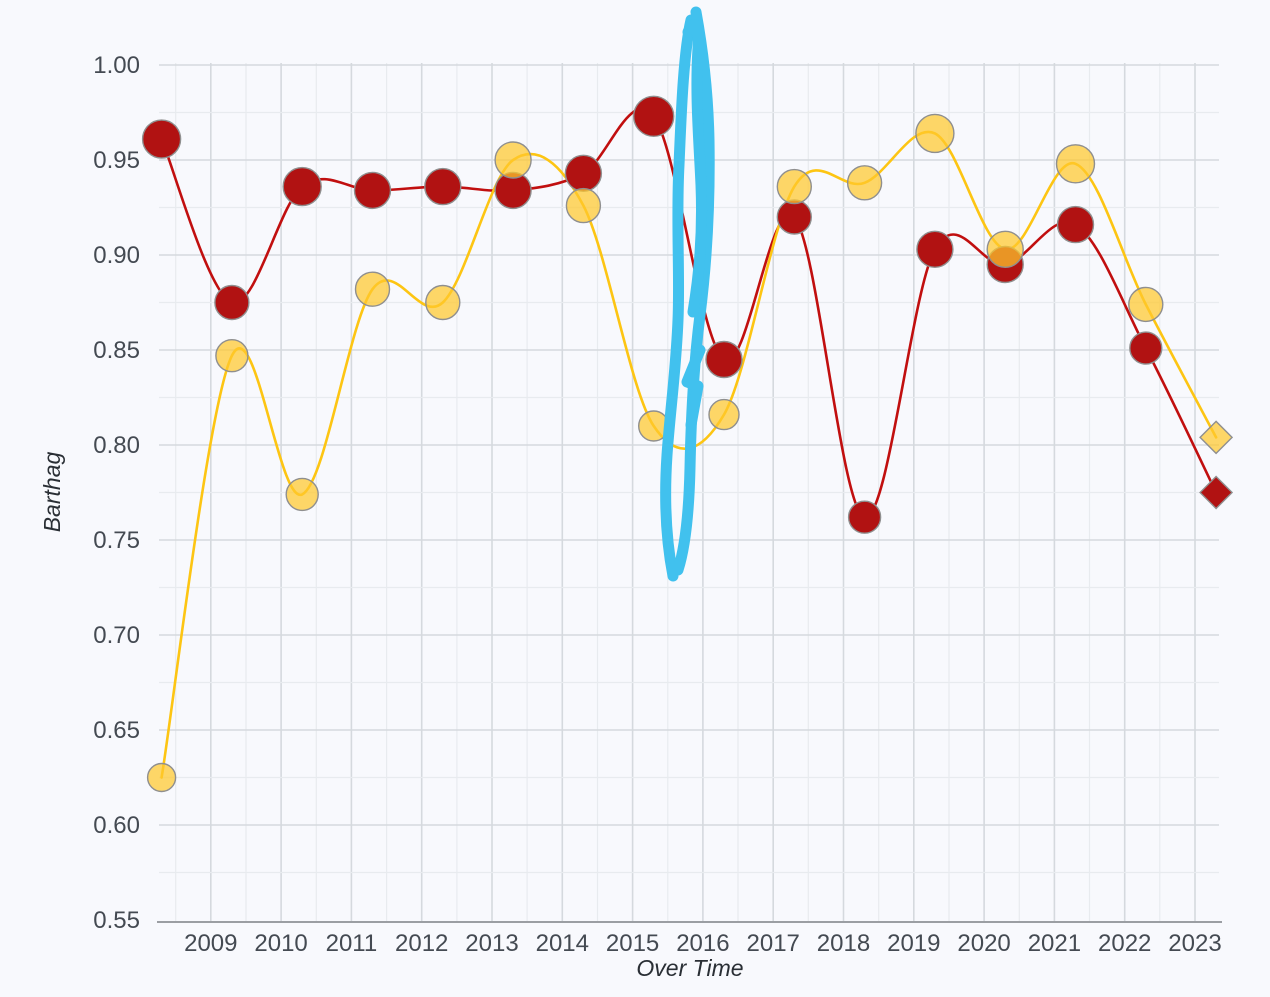 This screenshot has width=1270, height=997. Describe the element at coordinates (1075, 164) in the screenshot. I see `gold-team-point-2021` at that location.